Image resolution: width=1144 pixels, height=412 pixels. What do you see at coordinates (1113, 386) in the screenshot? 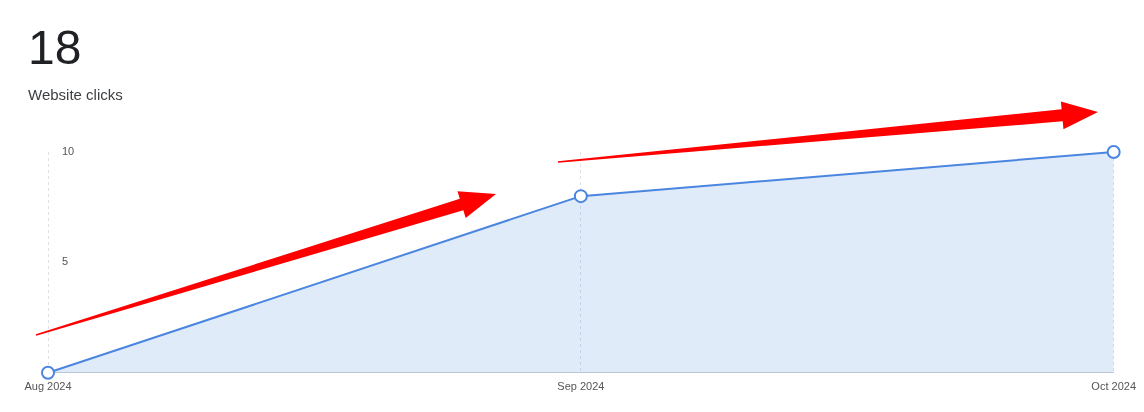
I see `x-tick-label: Oct 2024` at bounding box center [1113, 386].